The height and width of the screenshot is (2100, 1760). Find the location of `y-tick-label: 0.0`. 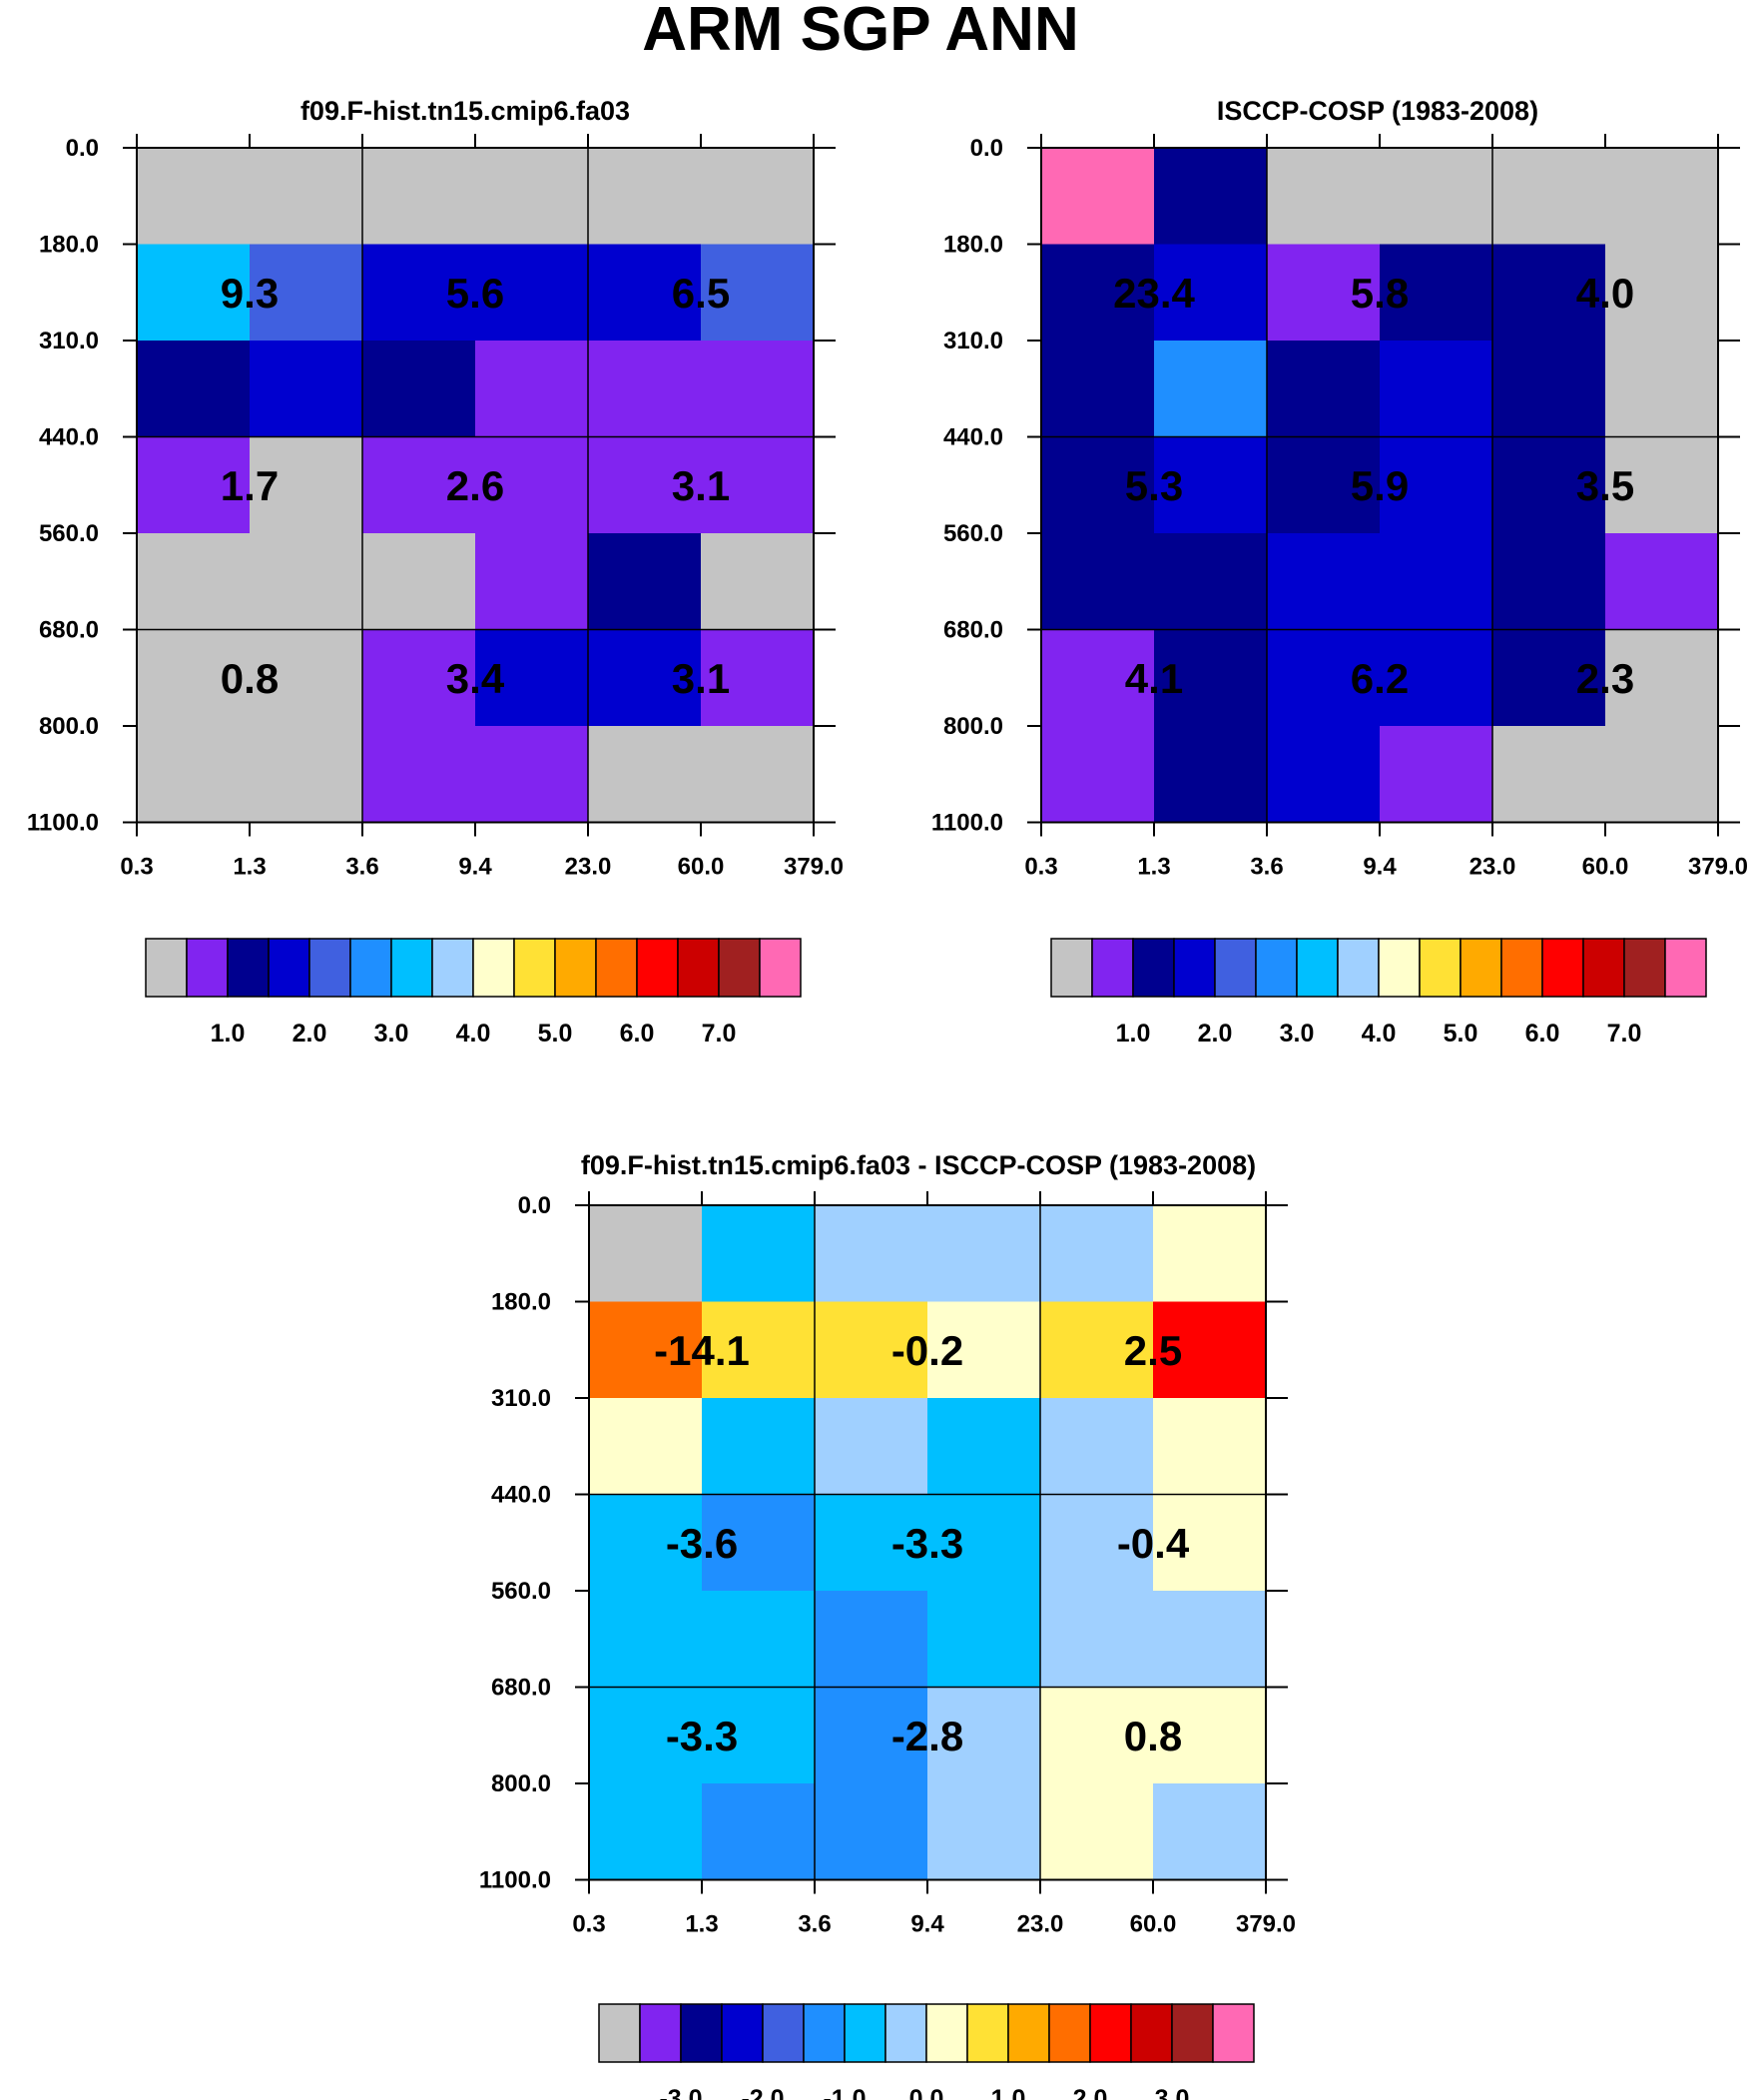

y-tick-label: 0.0 is located at coordinates (82, 148).